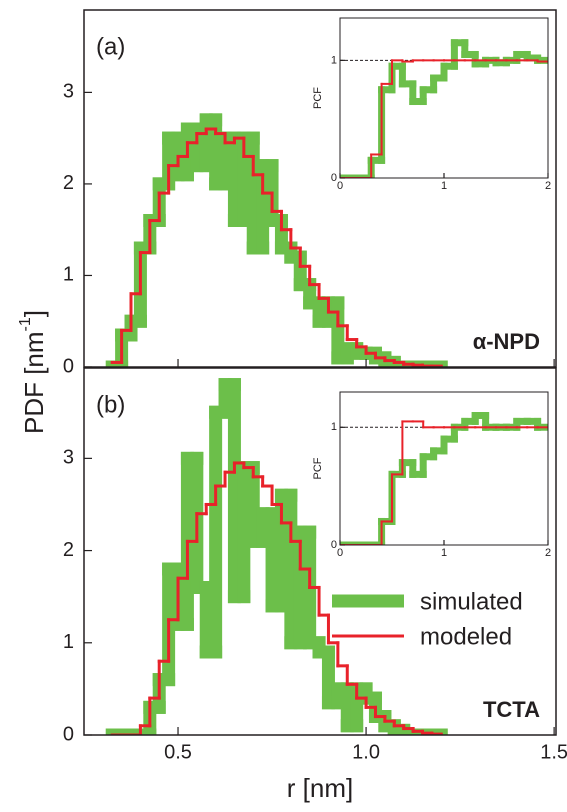  I want to click on x-axis-label: r [nm], so click(320, 788).